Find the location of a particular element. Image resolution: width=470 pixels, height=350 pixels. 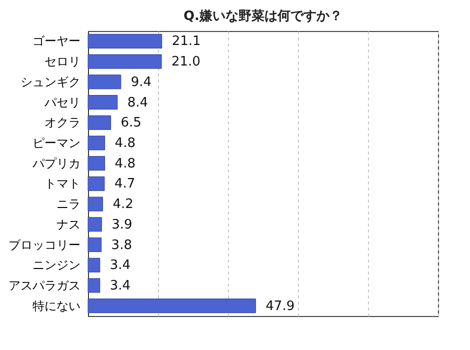

data-label: 3.8 is located at coordinates (121, 245).